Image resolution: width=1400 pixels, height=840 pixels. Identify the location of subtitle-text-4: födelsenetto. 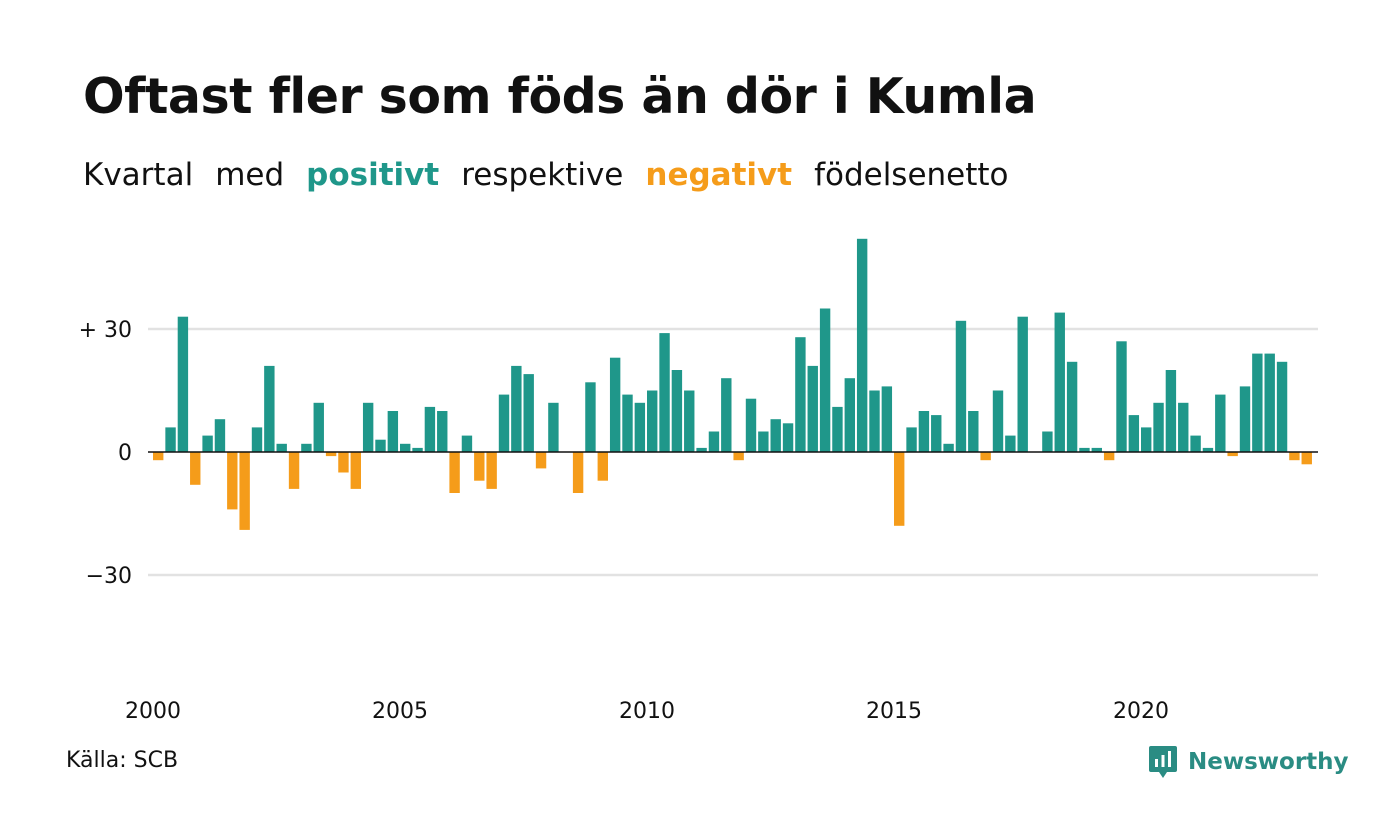
(911, 175).